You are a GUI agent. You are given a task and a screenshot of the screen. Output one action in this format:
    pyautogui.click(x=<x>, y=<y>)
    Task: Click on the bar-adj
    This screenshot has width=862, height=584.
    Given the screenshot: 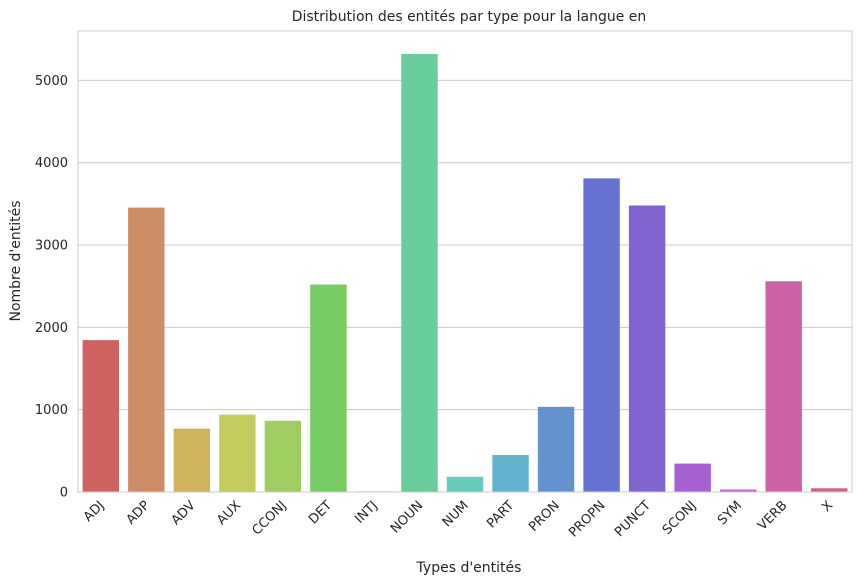 What is the action you would take?
    pyautogui.click(x=100, y=416)
    